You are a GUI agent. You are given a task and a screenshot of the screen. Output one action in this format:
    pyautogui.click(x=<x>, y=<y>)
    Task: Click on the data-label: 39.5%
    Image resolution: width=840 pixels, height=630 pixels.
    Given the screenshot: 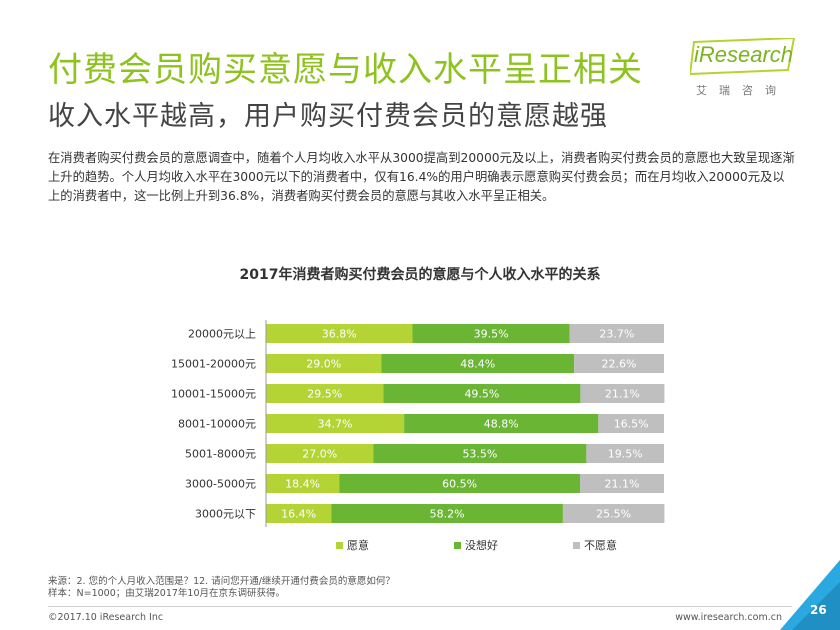 What is the action you would take?
    pyautogui.click(x=491, y=334)
    